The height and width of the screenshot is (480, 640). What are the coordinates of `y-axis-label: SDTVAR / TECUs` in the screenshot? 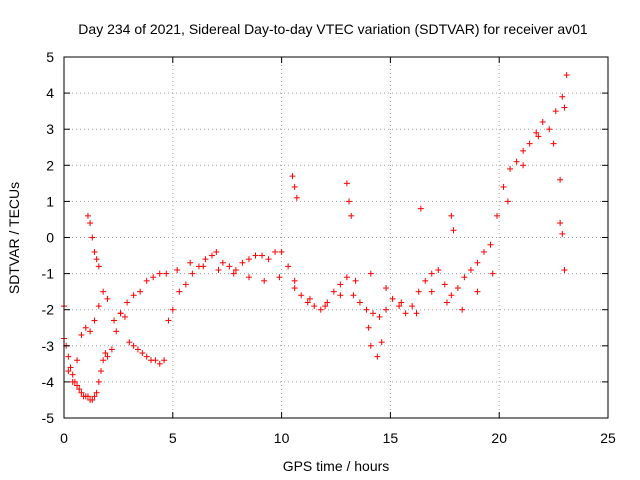 It's located at (14, 238).